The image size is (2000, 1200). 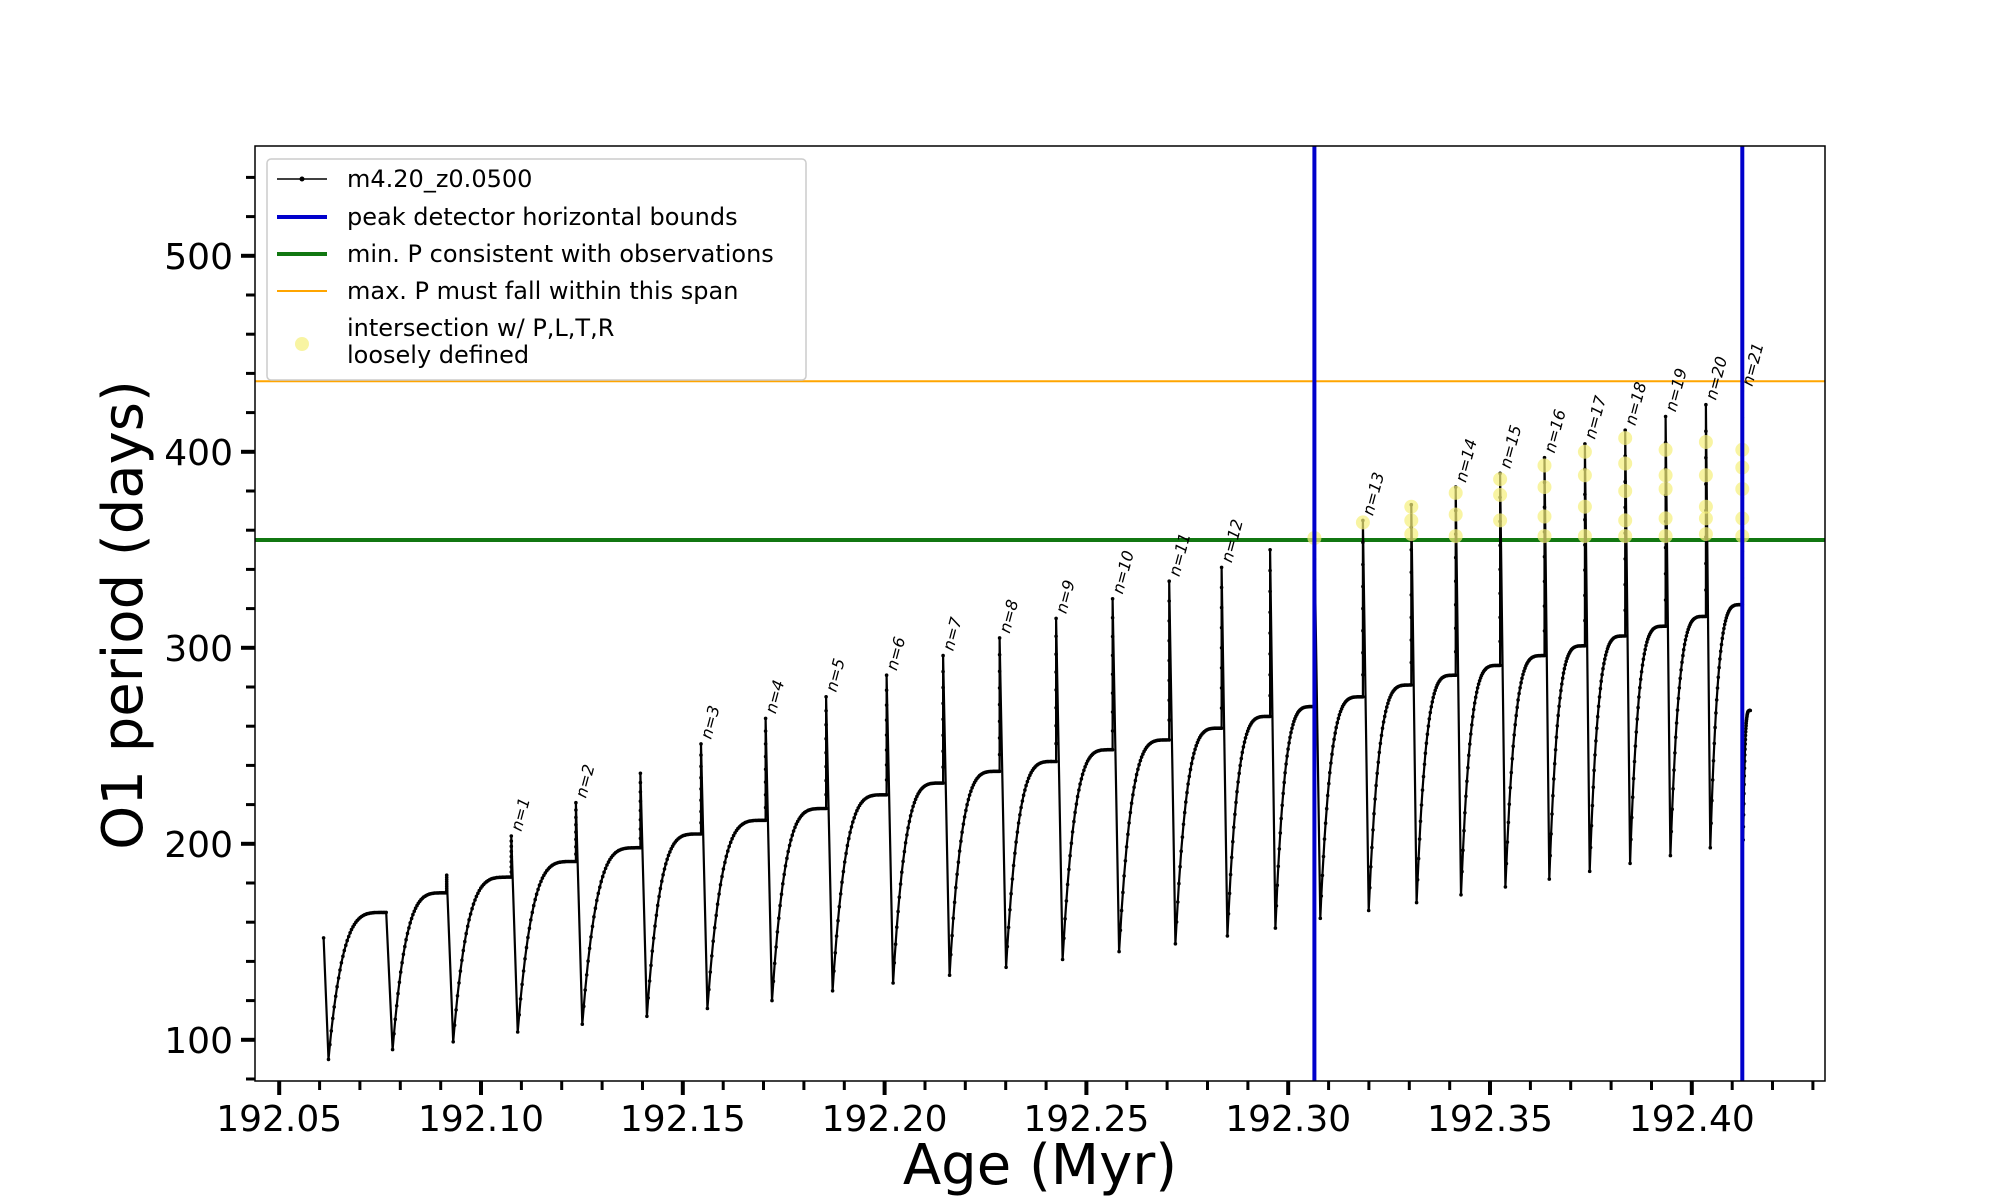 I want to click on legend-marker, so click(x=302, y=344).